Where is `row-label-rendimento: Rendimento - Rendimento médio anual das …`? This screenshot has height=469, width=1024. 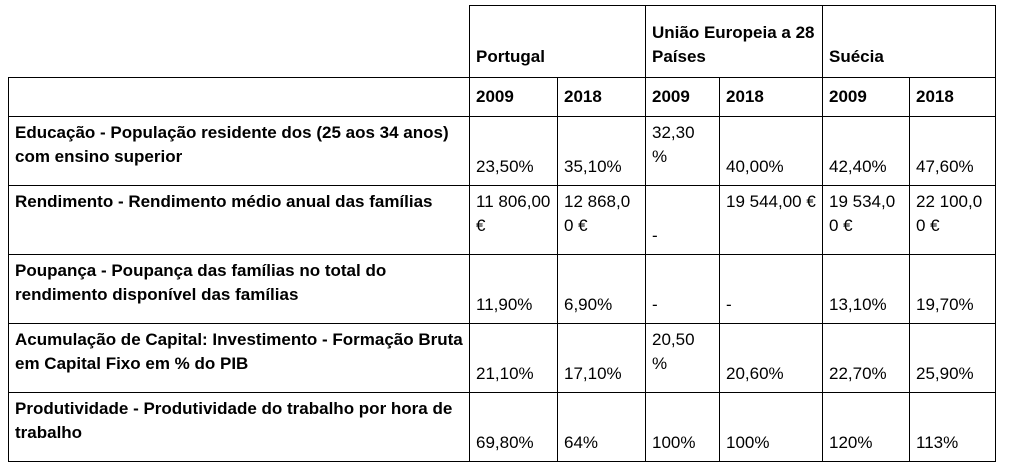
row-label-rendimento: Rendimento - Rendimento médio anual das … is located at coordinates (239, 220).